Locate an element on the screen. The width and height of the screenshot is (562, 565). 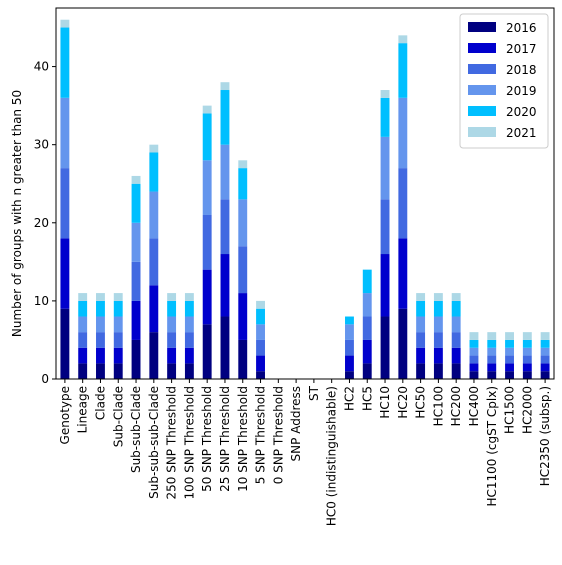
x-tick-label: Sub-sub-Clade is located at coordinates (136, 429).